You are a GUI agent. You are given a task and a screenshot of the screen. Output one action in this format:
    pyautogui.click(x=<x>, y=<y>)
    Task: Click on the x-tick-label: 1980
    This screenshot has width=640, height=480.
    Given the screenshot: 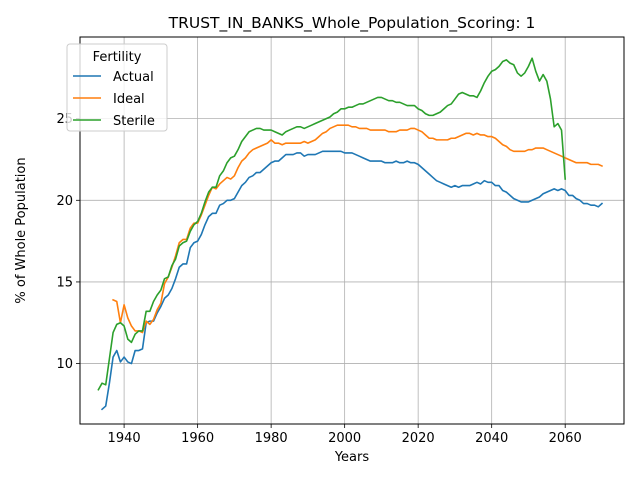 What is the action you would take?
    pyautogui.click(x=271, y=438)
    